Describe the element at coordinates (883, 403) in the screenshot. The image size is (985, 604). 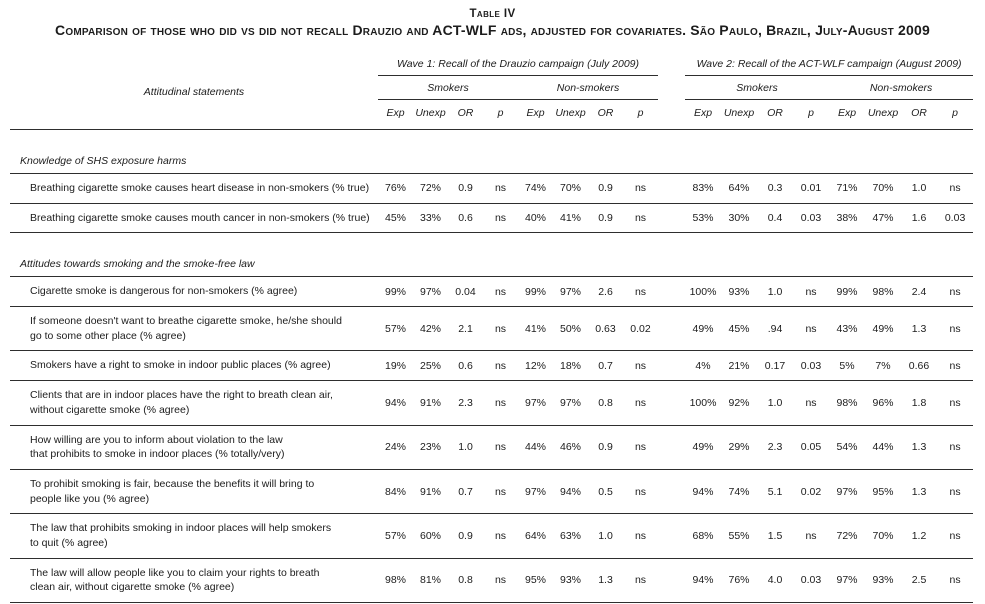
I see `value-cell: 96%` at that location.